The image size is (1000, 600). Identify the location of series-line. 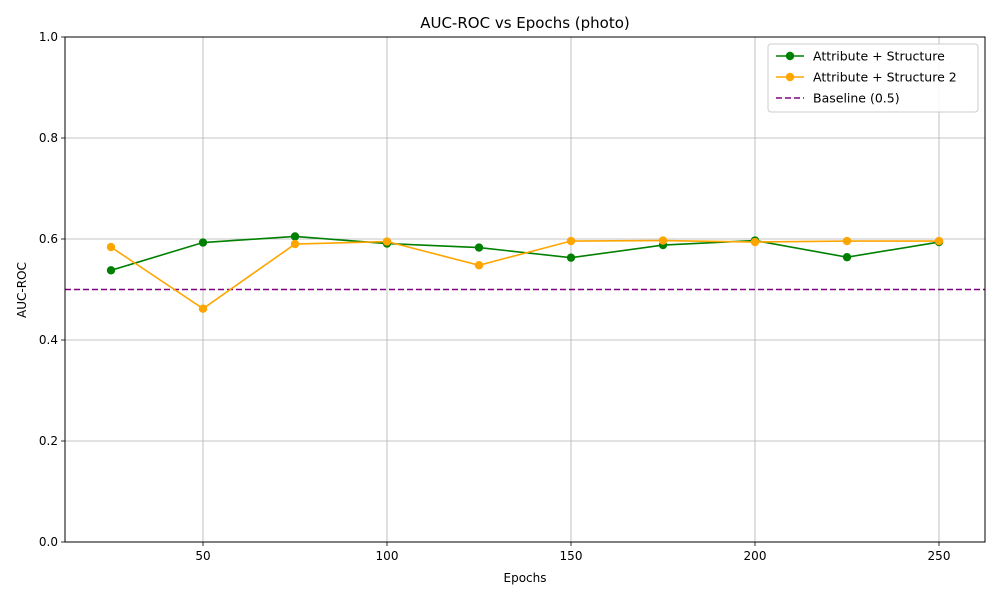
(524, 274).